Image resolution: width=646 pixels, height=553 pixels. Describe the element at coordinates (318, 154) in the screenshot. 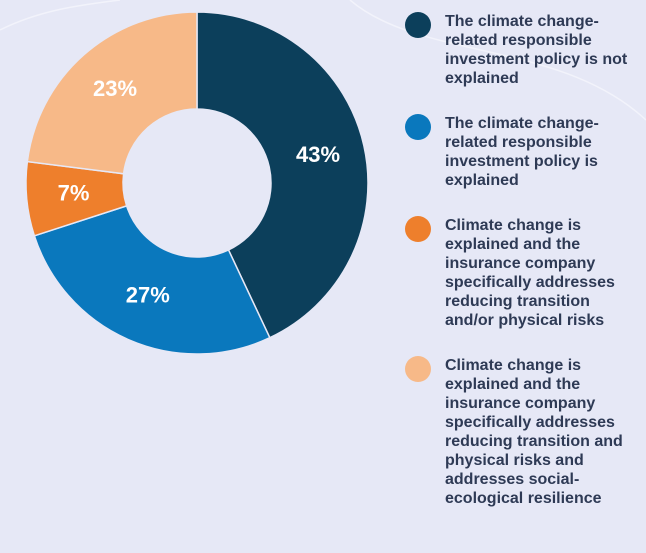

I see `slice-label: 43%` at that location.